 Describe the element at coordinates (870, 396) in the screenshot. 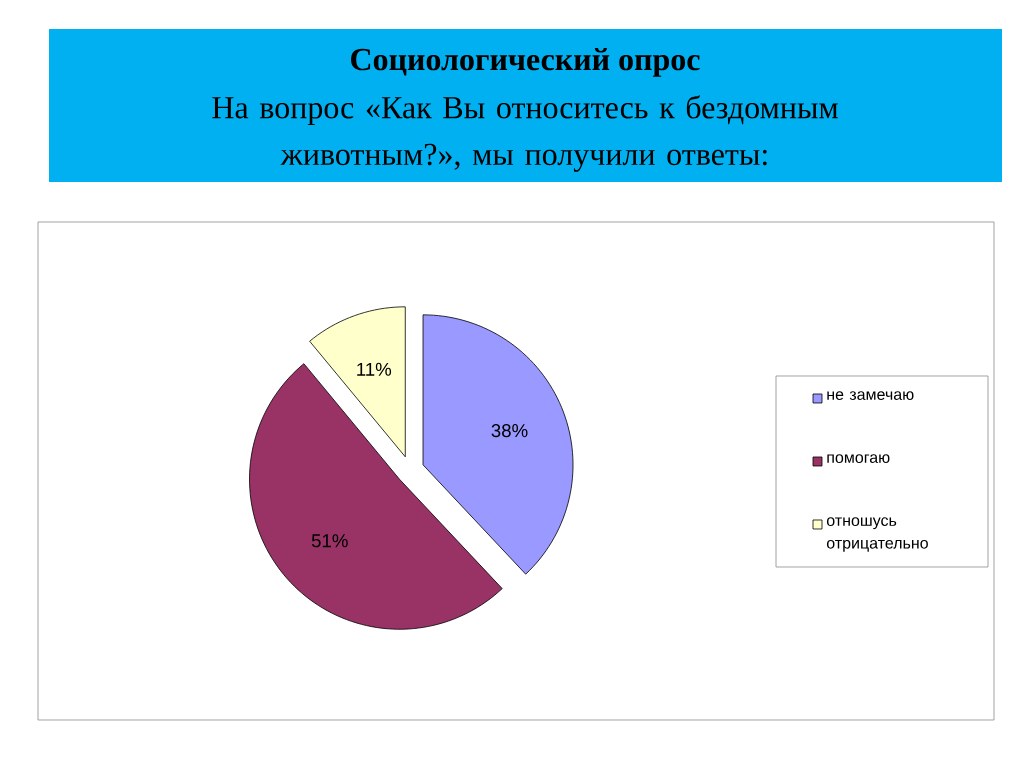

I see `legend-label: не замечаю` at that location.